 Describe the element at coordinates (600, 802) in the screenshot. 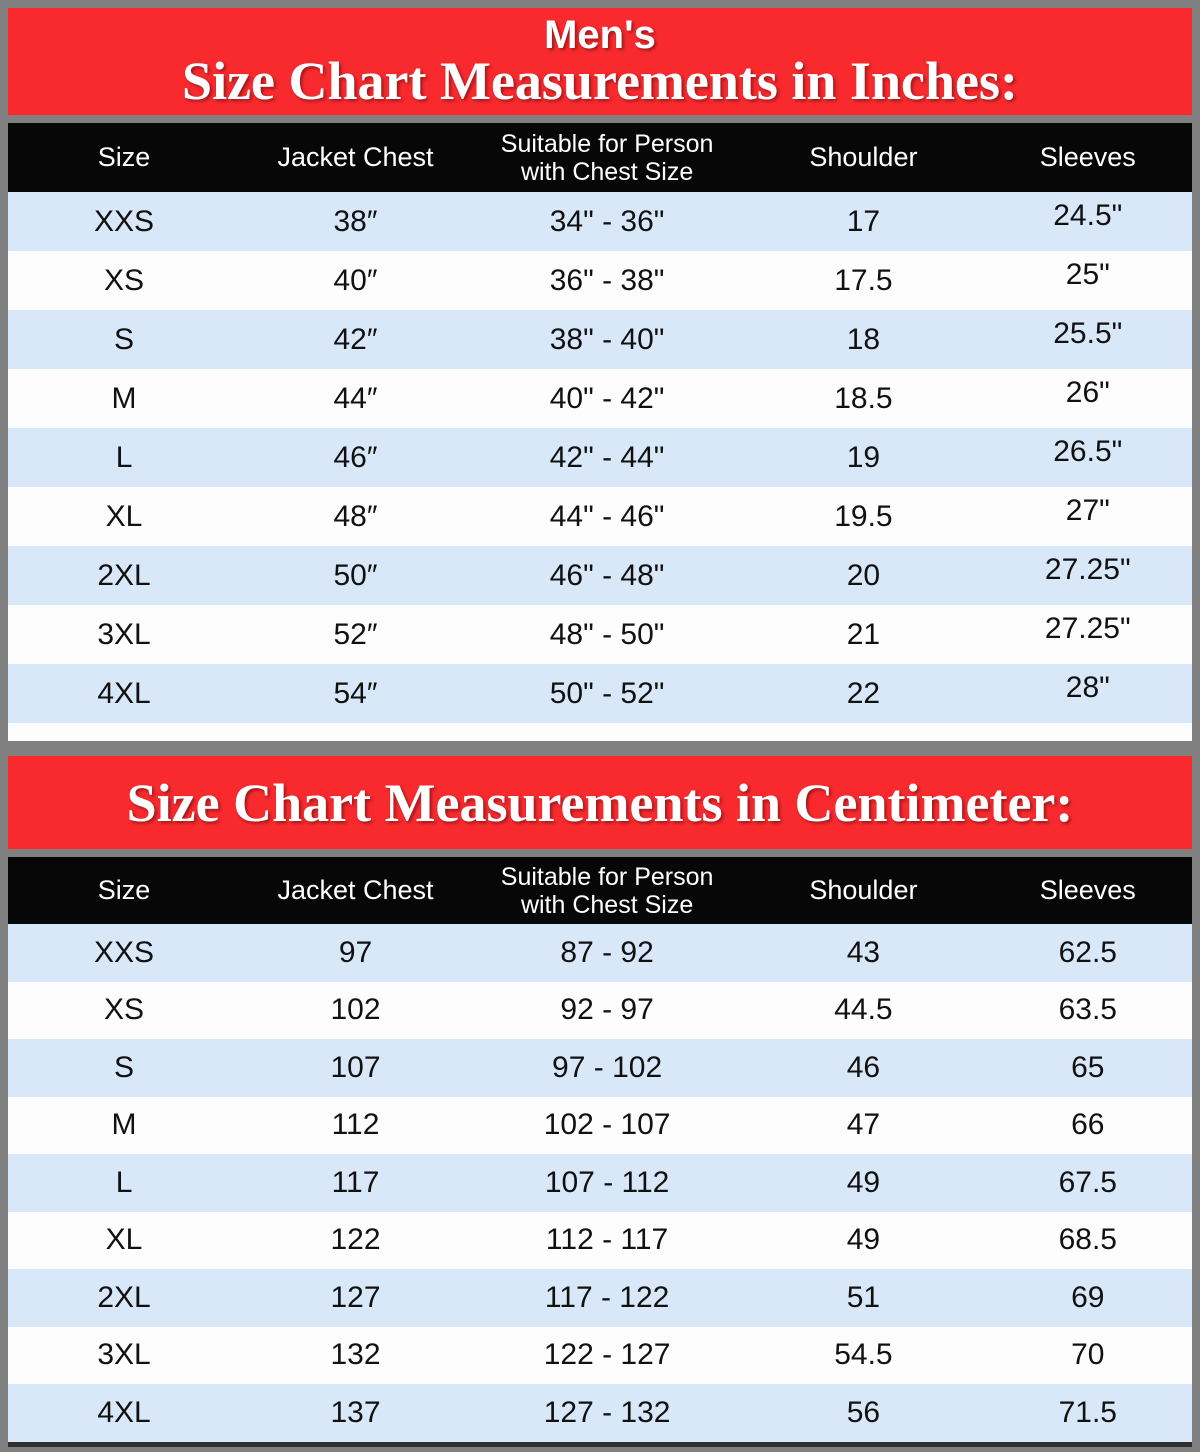

I see `centimeter-banner: Size Chart Measurements in Centimeter:` at that location.